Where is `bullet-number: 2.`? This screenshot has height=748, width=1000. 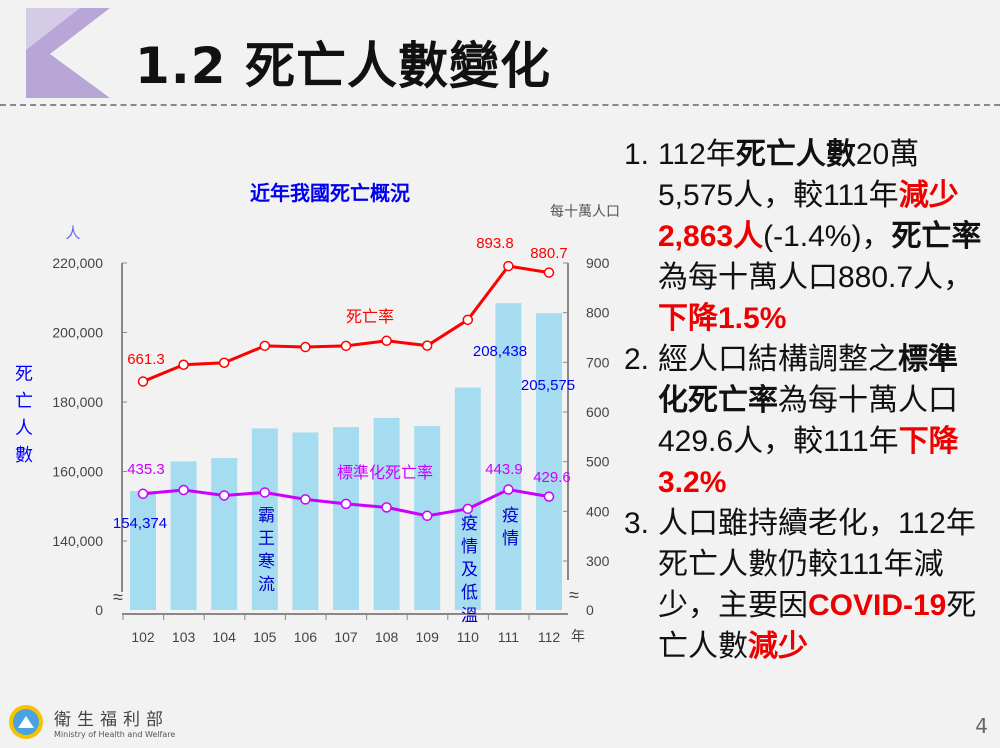 bullet-number: 2. is located at coordinates (637, 359).